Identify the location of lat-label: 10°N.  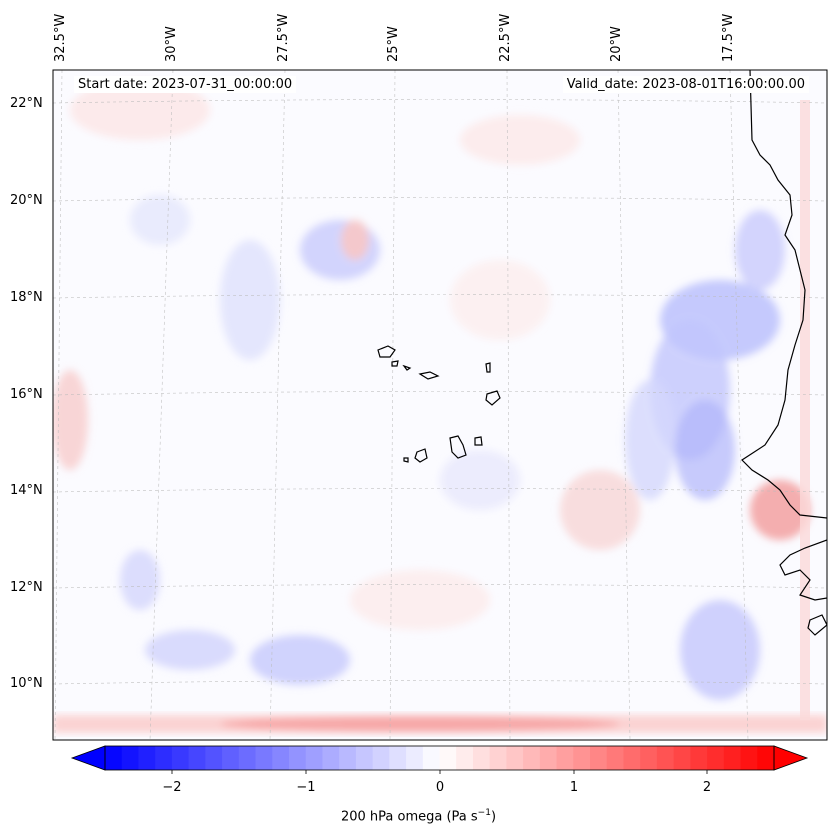
(26, 683).